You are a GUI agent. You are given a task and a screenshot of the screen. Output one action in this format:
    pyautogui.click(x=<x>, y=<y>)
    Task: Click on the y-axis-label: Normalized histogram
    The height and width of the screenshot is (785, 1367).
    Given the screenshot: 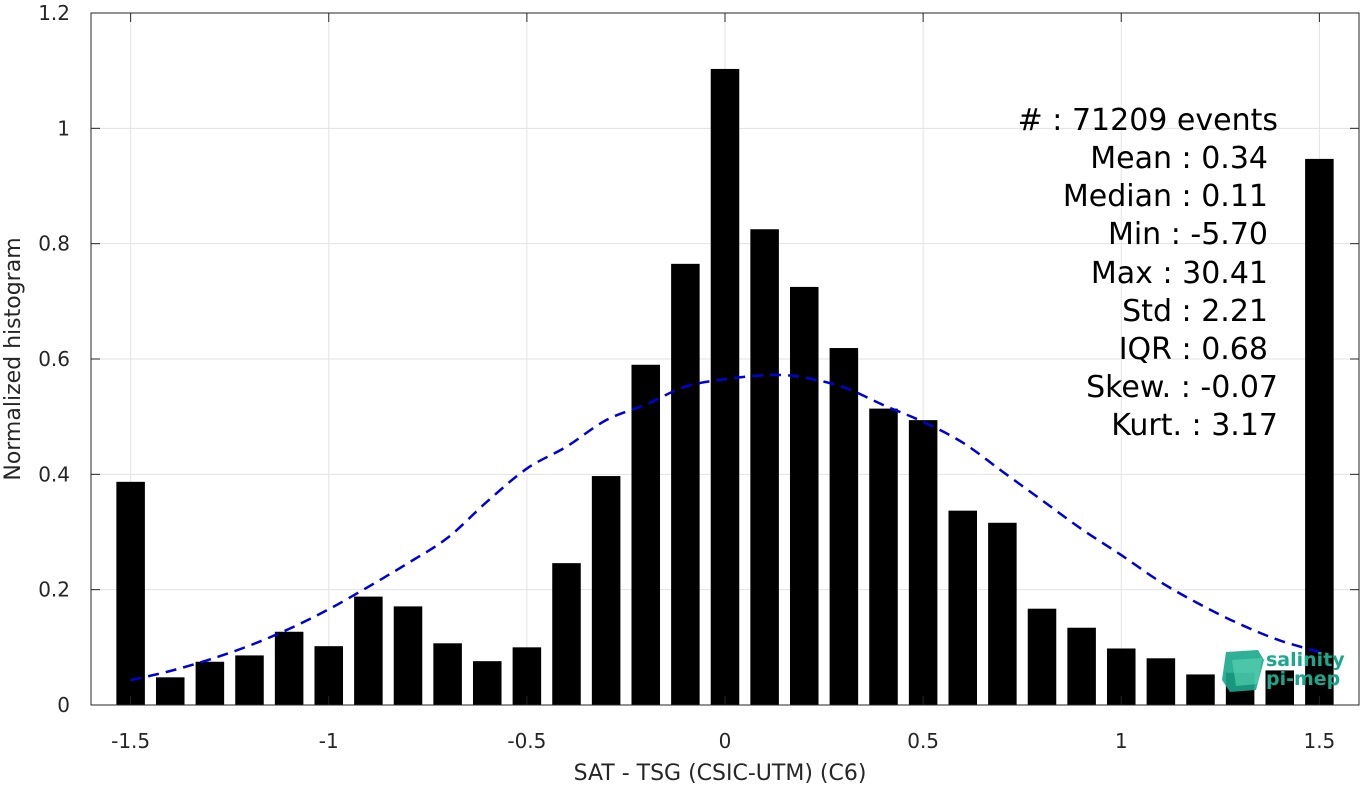 What is the action you would take?
    pyautogui.click(x=13, y=358)
    